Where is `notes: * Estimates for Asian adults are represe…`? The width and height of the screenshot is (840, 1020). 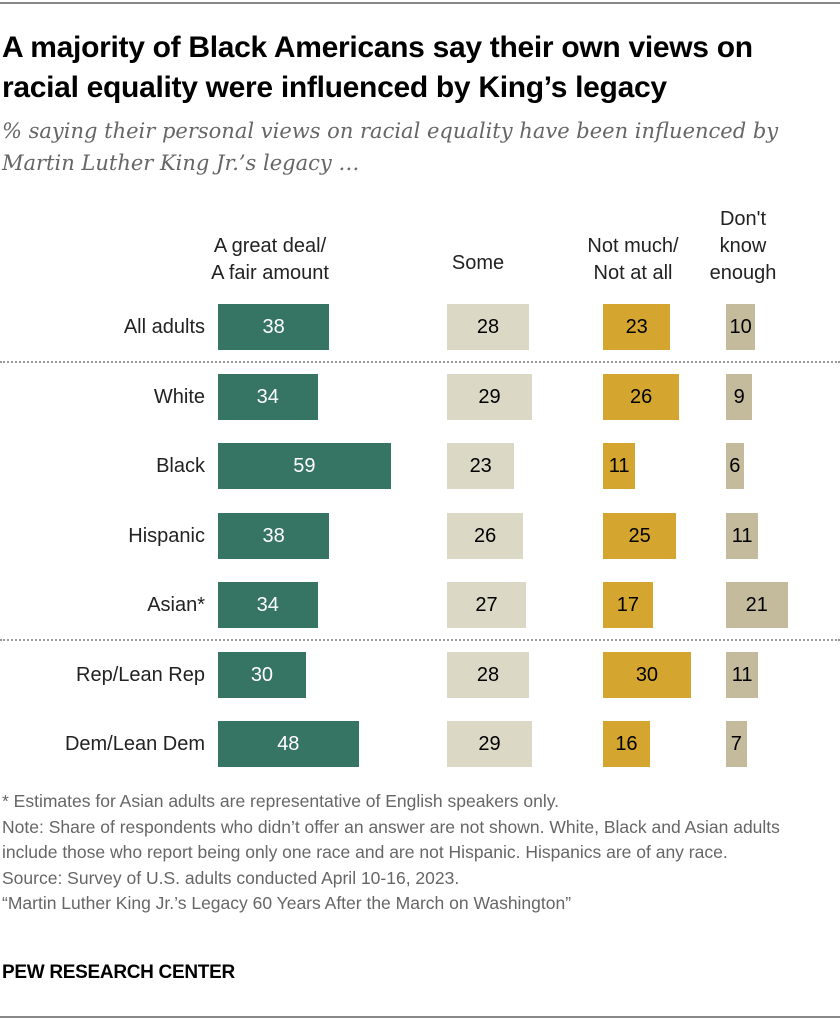 notes: * Estimates for Asian adults are represe… is located at coordinates (417, 853).